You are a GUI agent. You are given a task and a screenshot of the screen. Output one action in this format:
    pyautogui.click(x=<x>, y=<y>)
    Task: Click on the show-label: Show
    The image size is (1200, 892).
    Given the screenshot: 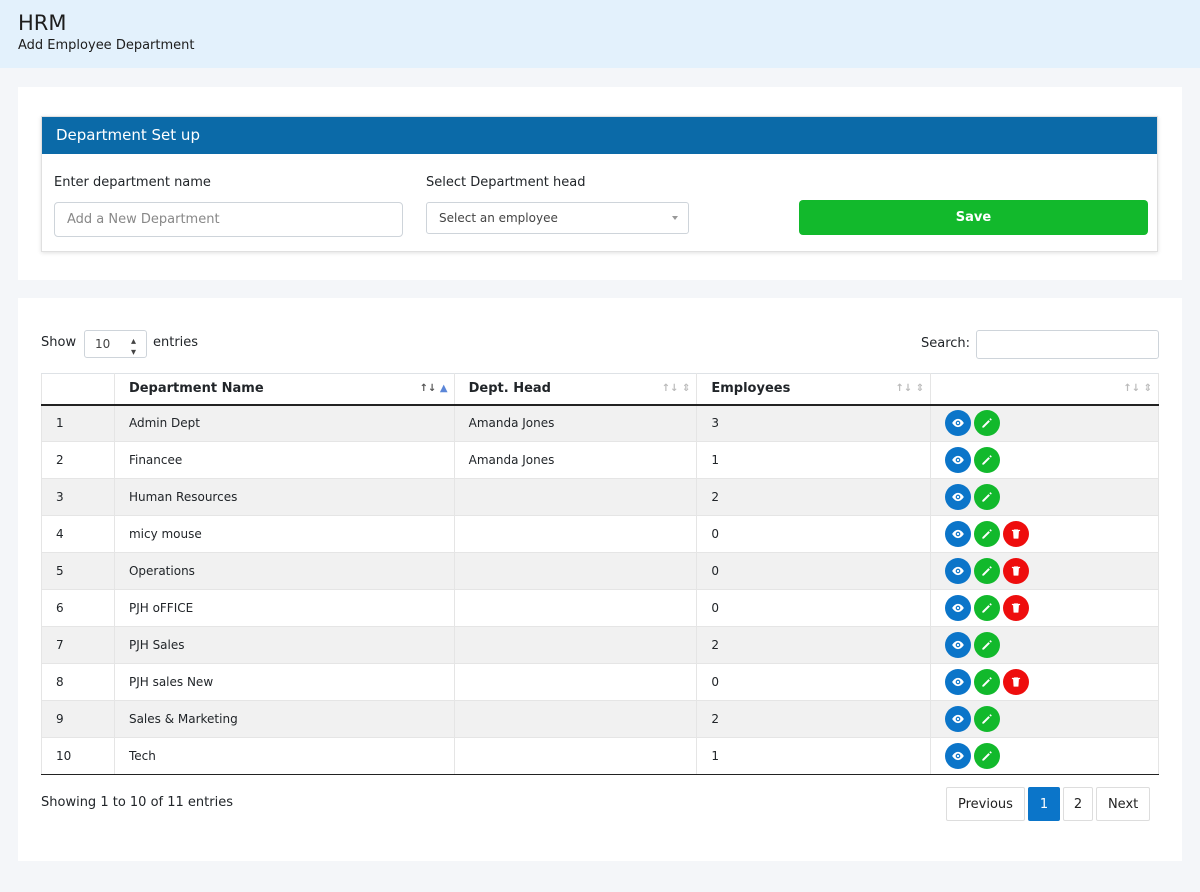 What is the action you would take?
    pyautogui.click(x=59, y=342)
    